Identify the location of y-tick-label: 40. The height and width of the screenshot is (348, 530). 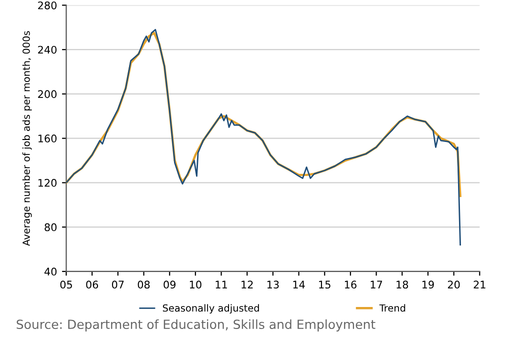
(50, 272).